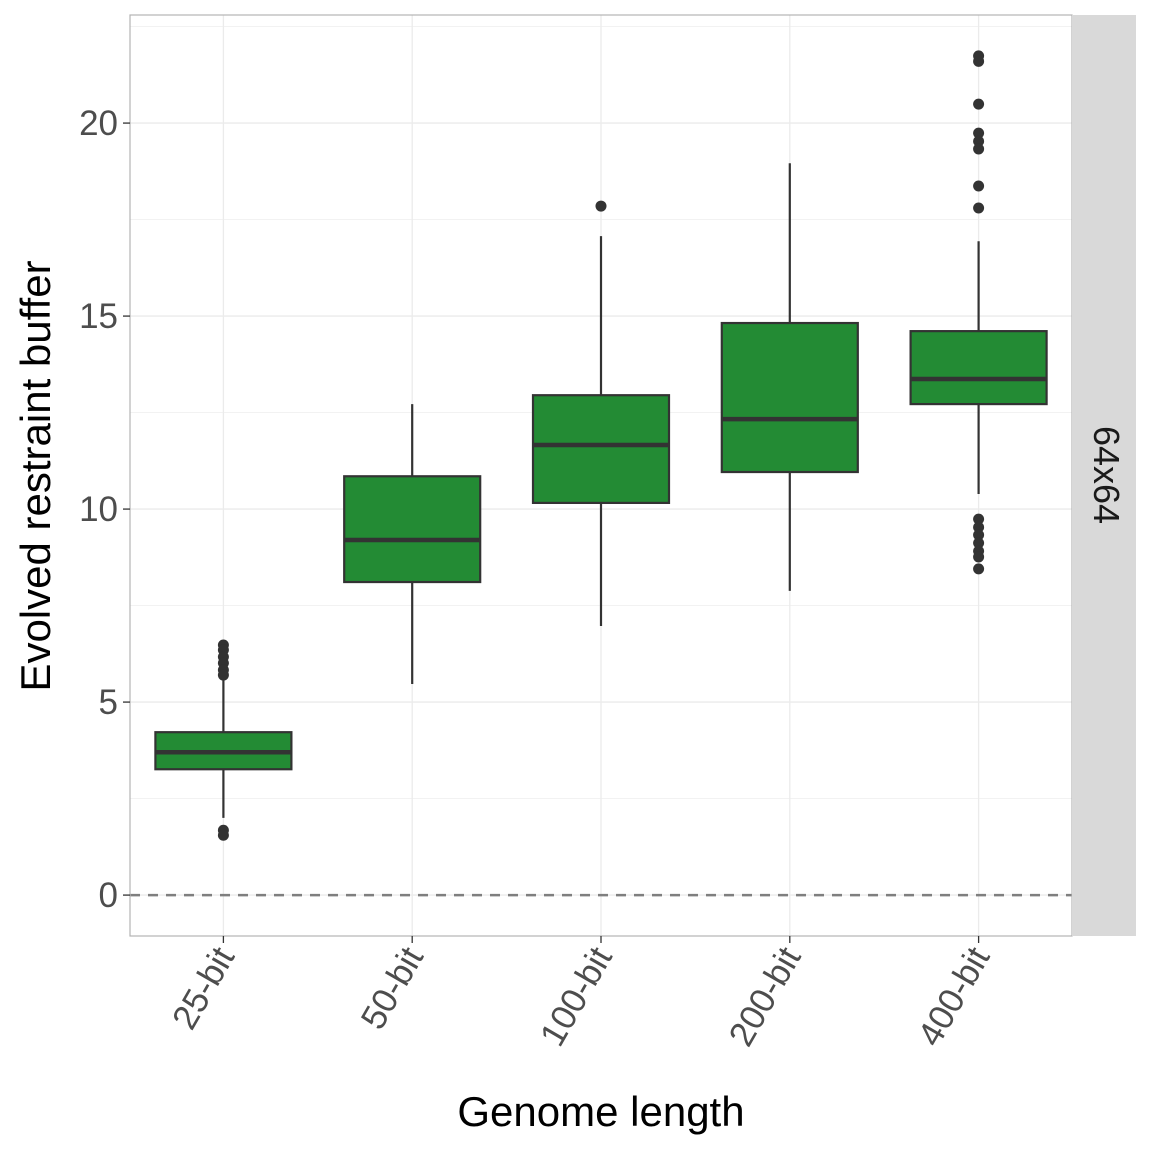 This screenshot has width=1152, height=1152. I want to click on y-tick-label: 15, so click(98, 316).